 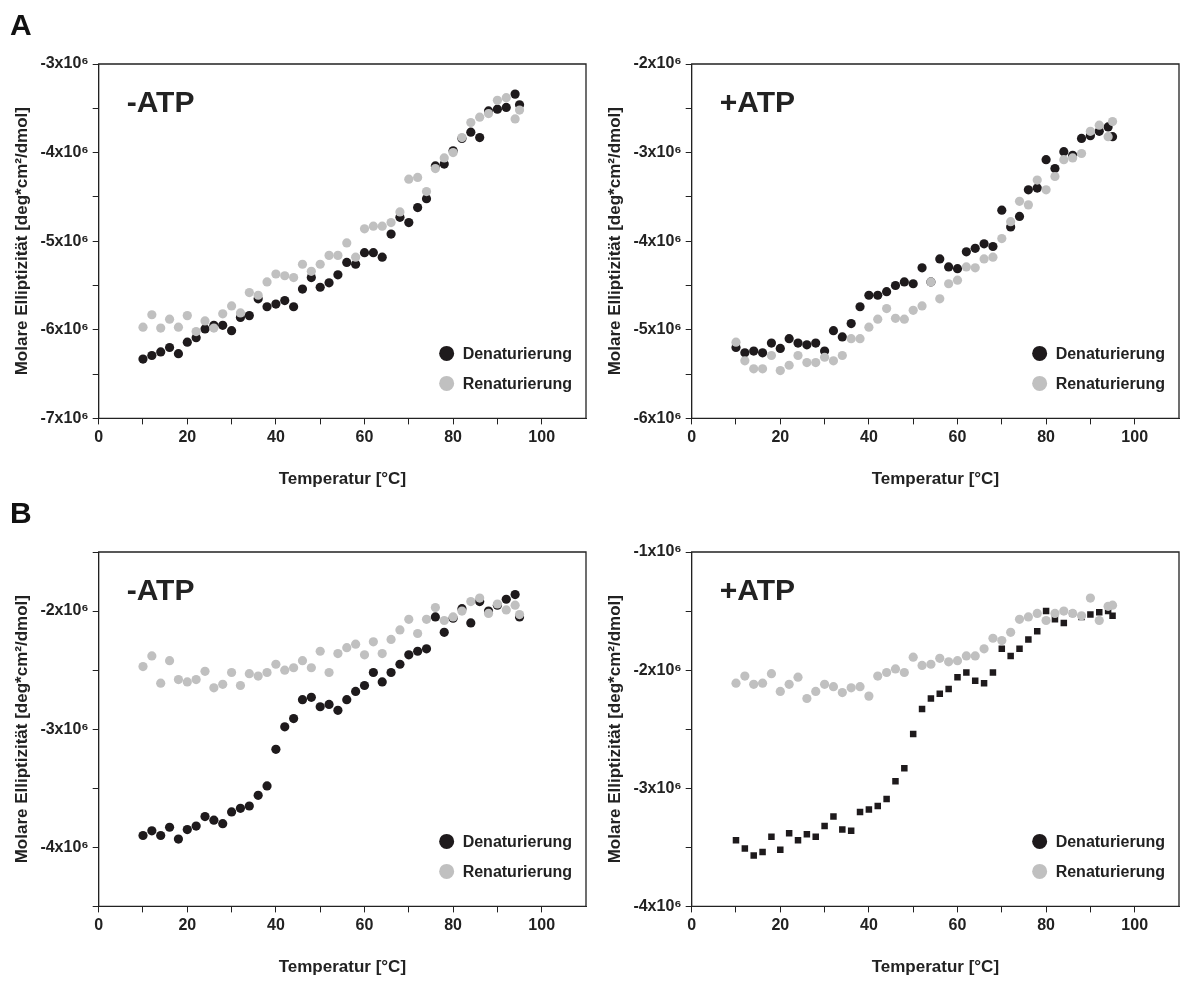 What do you see at coordinates (657, 551) in the screenshot?
I see `y-tick-label: -1x10⁶` at bounding box center [657, 551].